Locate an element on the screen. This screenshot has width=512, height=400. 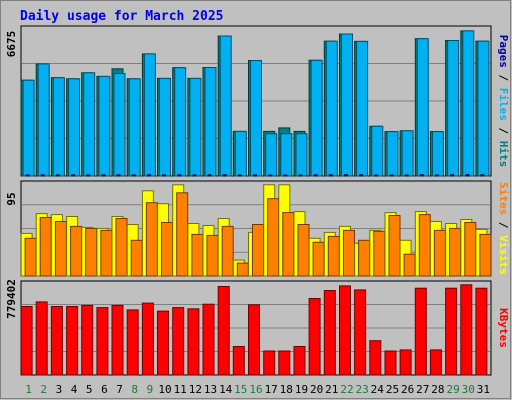
chart-title: Daily usage for March 2025 is located at coordinates (122, 16).